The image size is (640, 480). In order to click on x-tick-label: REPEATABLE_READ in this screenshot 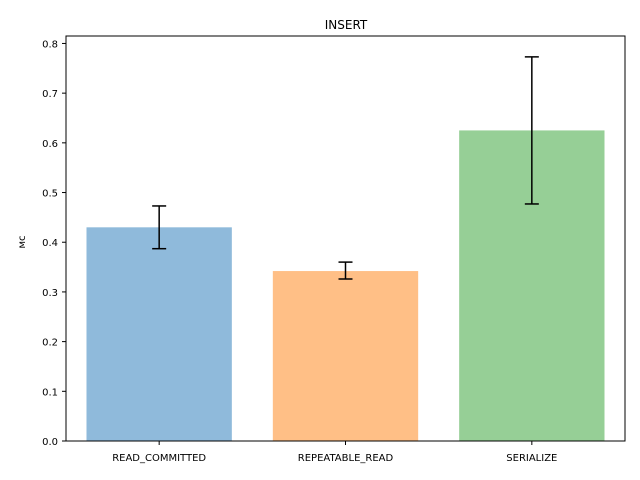, I will do `click(346, 458)`.